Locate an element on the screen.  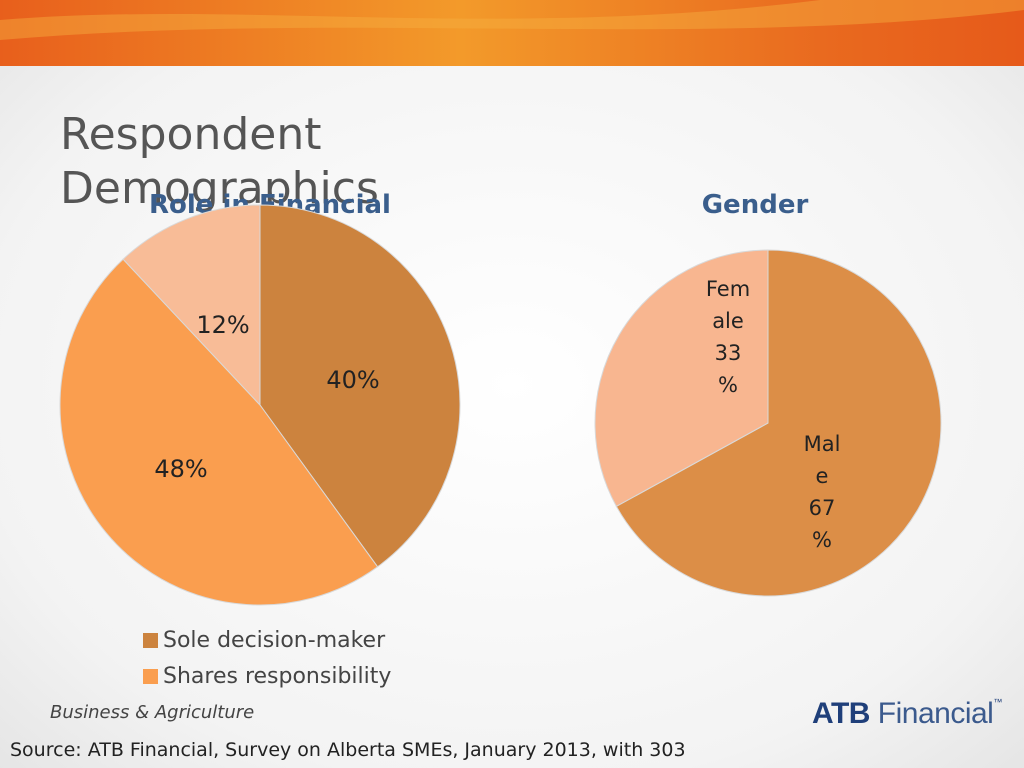
legend-swatch-shares is located at coordinates (150, 676).